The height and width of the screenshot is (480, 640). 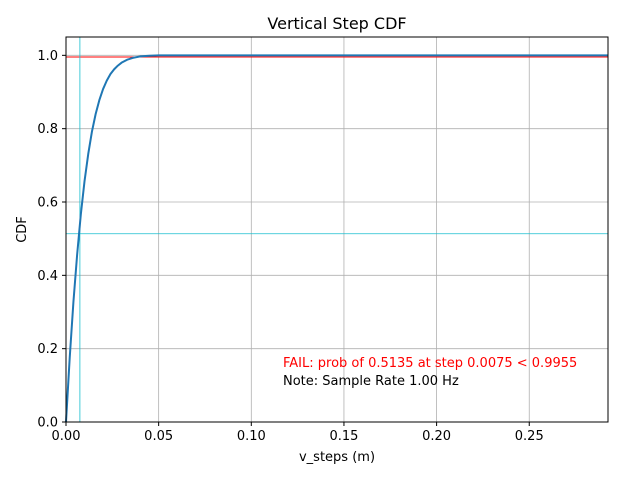 What do you see at coordinates (47, 349) in the screenshot?
I see `y-tick-label: 0.2` at bounding box center [47, 349].